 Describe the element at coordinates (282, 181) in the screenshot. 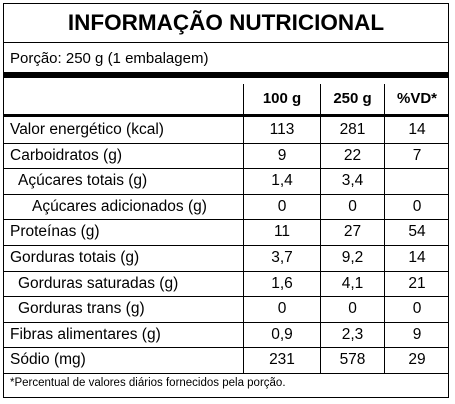

I see `value-v100: 1,4` at that location.